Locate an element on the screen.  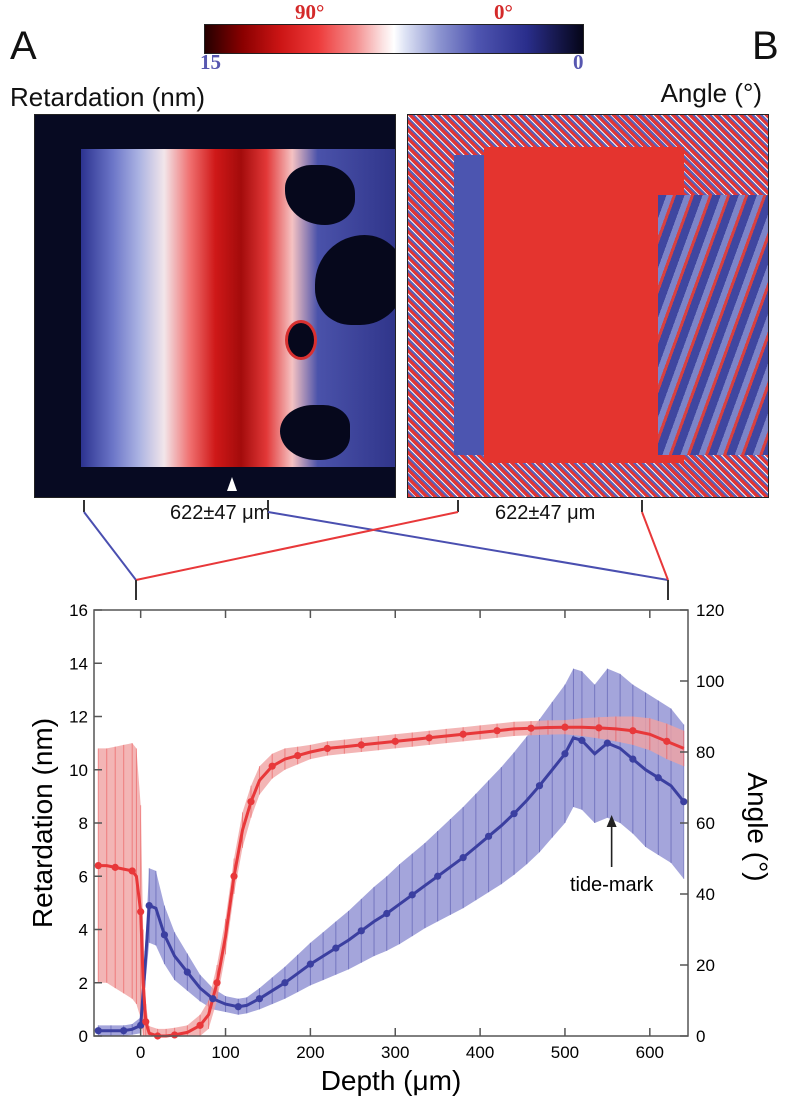
y-tick-label: 16 is located at coordinates (78, 610).